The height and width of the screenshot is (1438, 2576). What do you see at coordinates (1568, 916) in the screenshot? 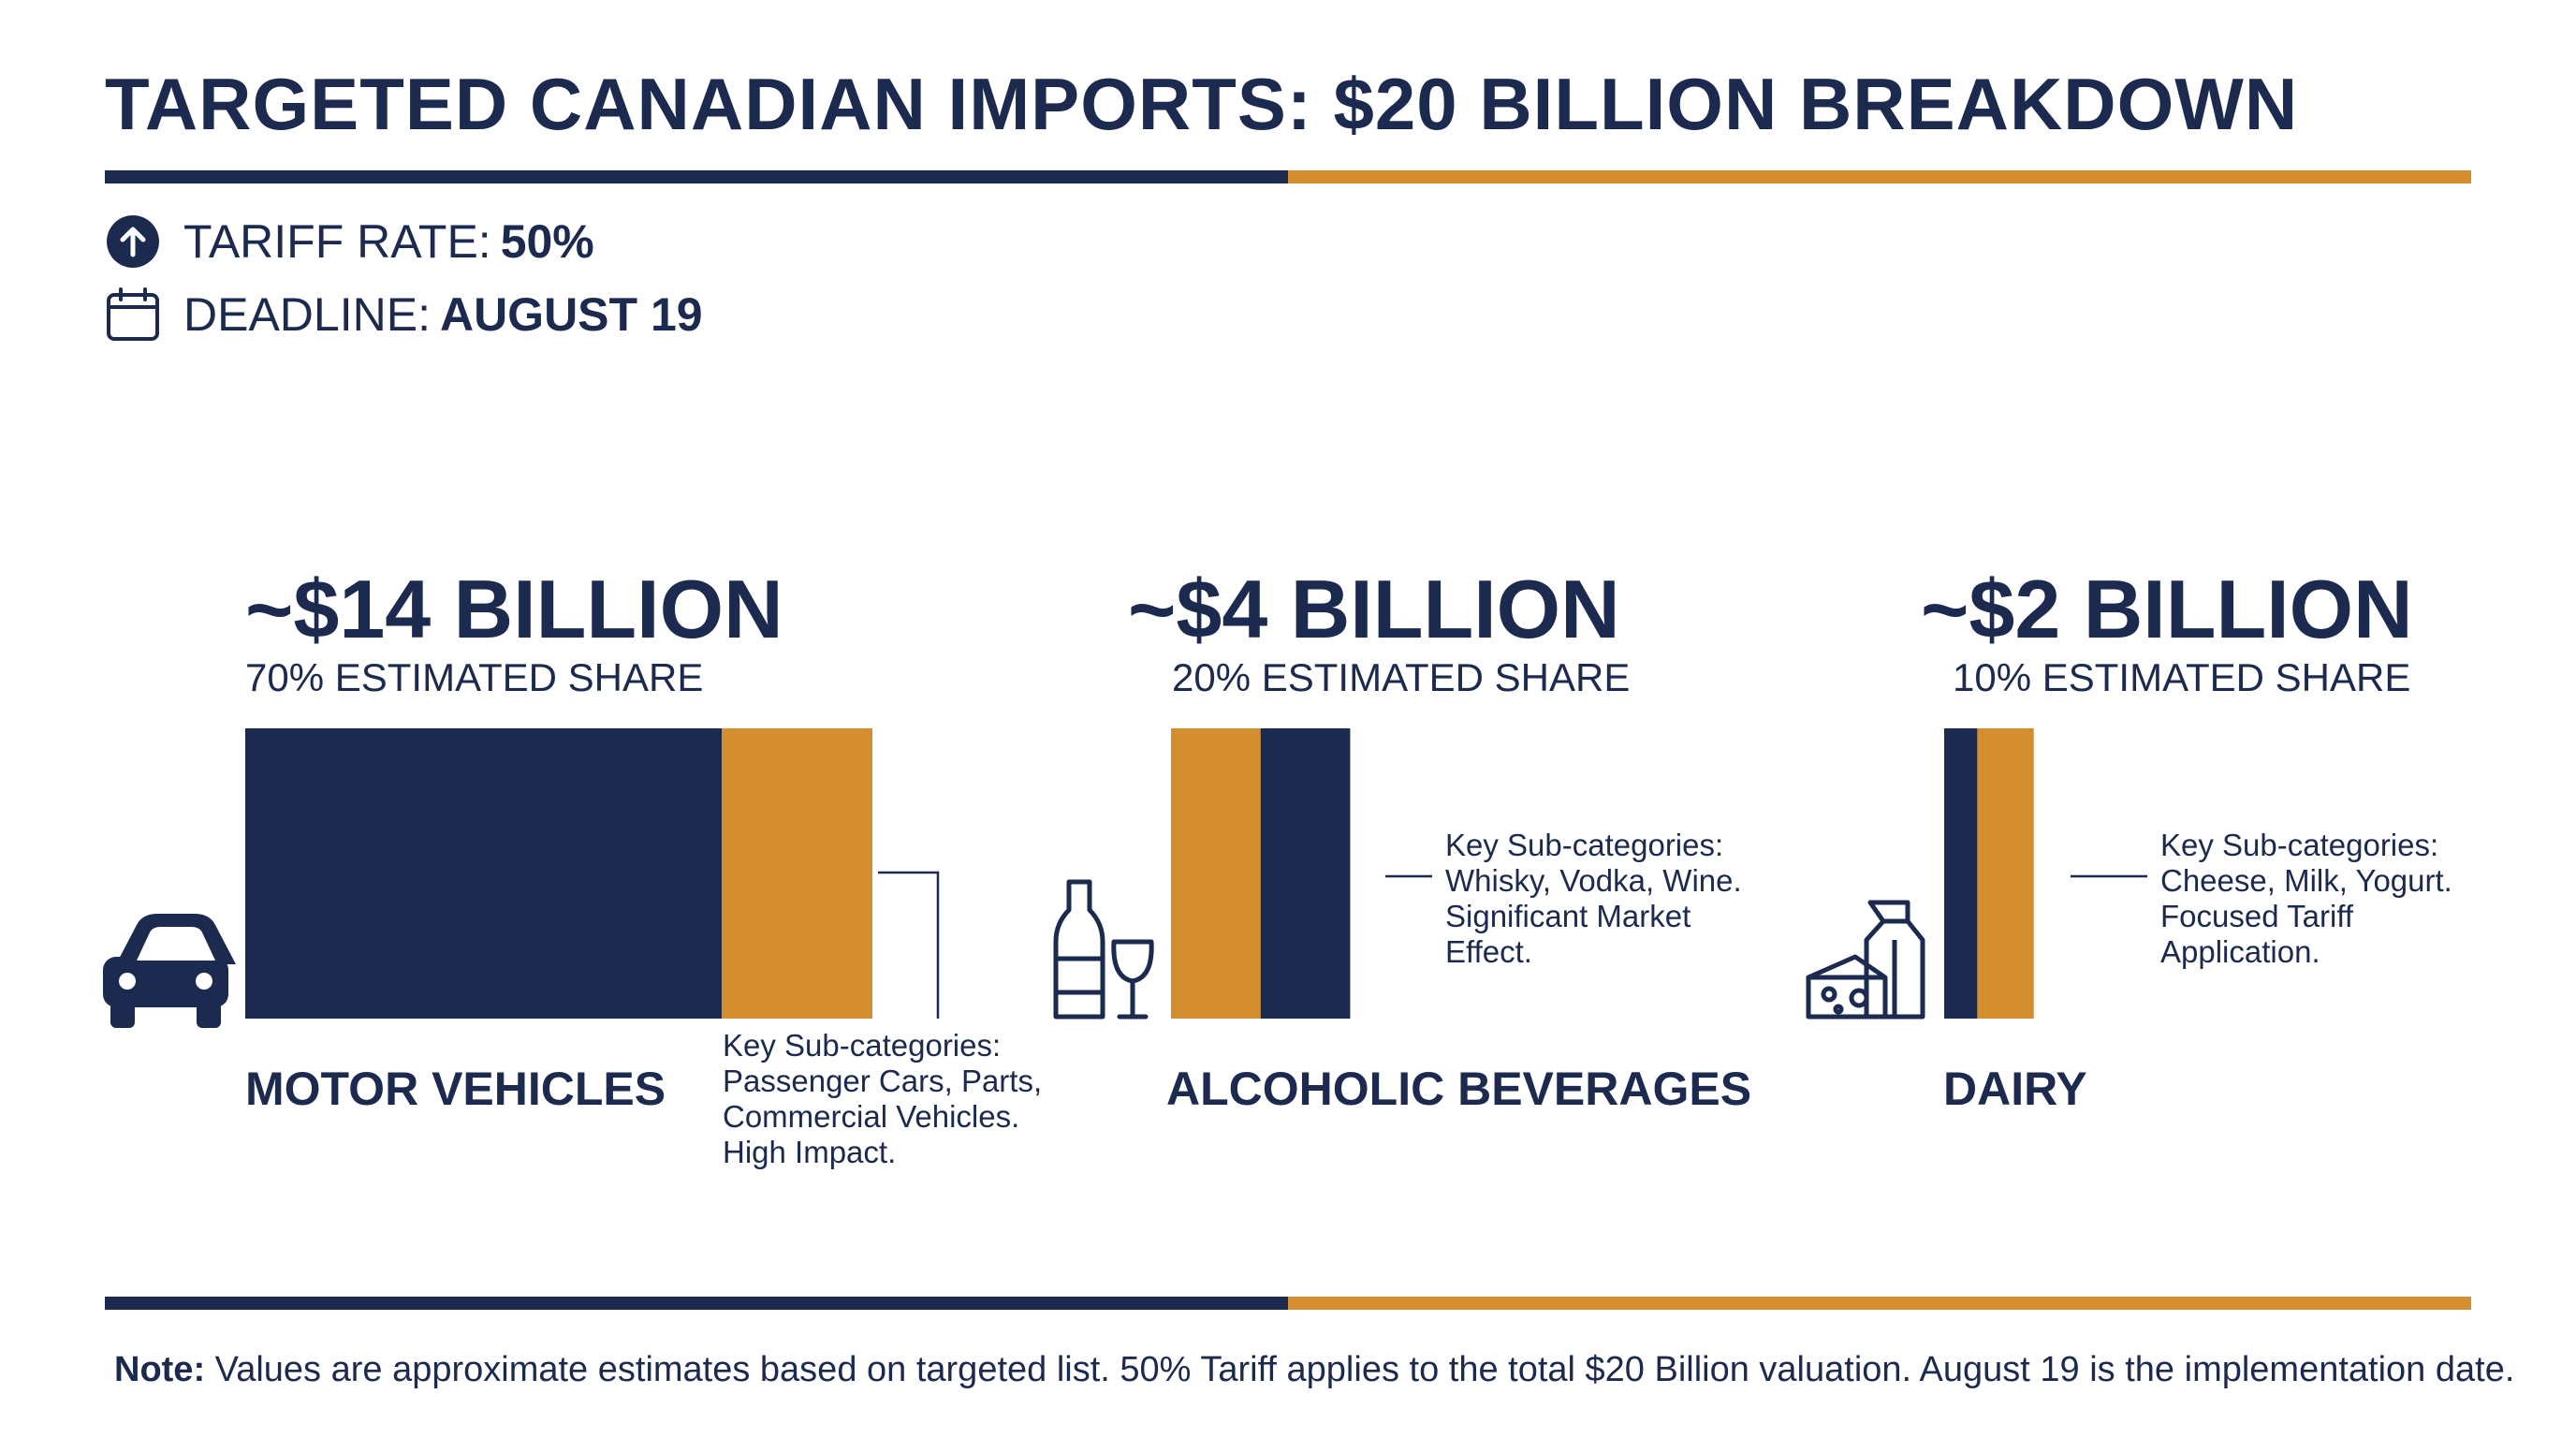
I see `note-line: Significant Market` at bounding box center [1568, 916].